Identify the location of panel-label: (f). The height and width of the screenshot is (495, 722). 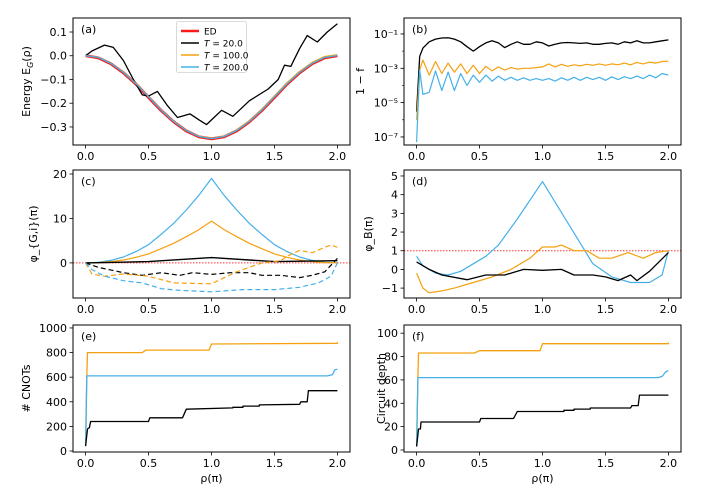
(418, 336).